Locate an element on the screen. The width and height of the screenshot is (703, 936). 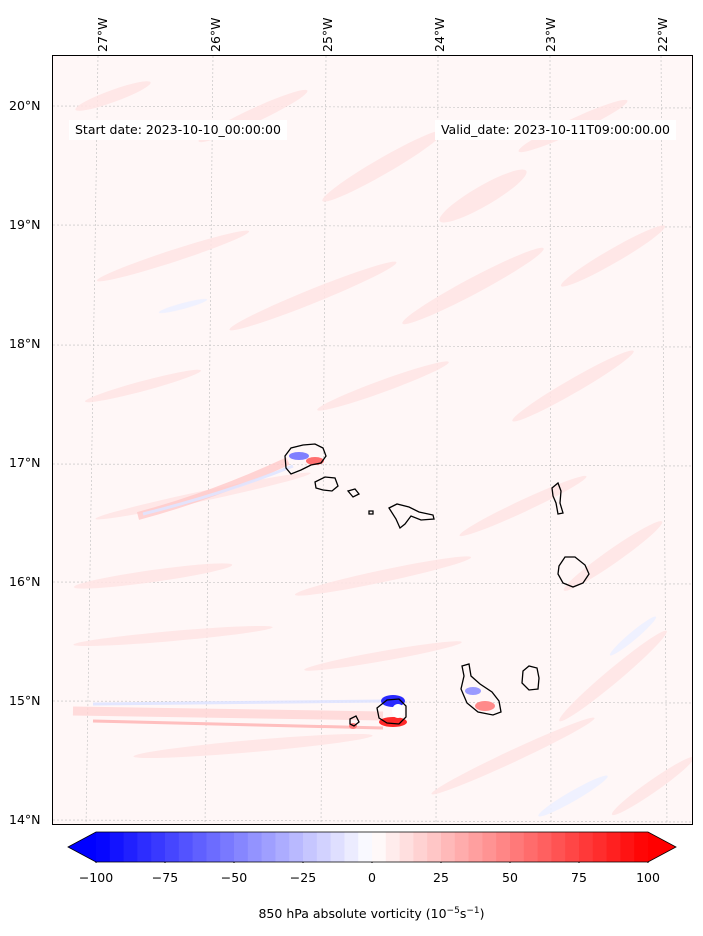
colorbar-tick-label: 100 is located at coordinates (648, 877).